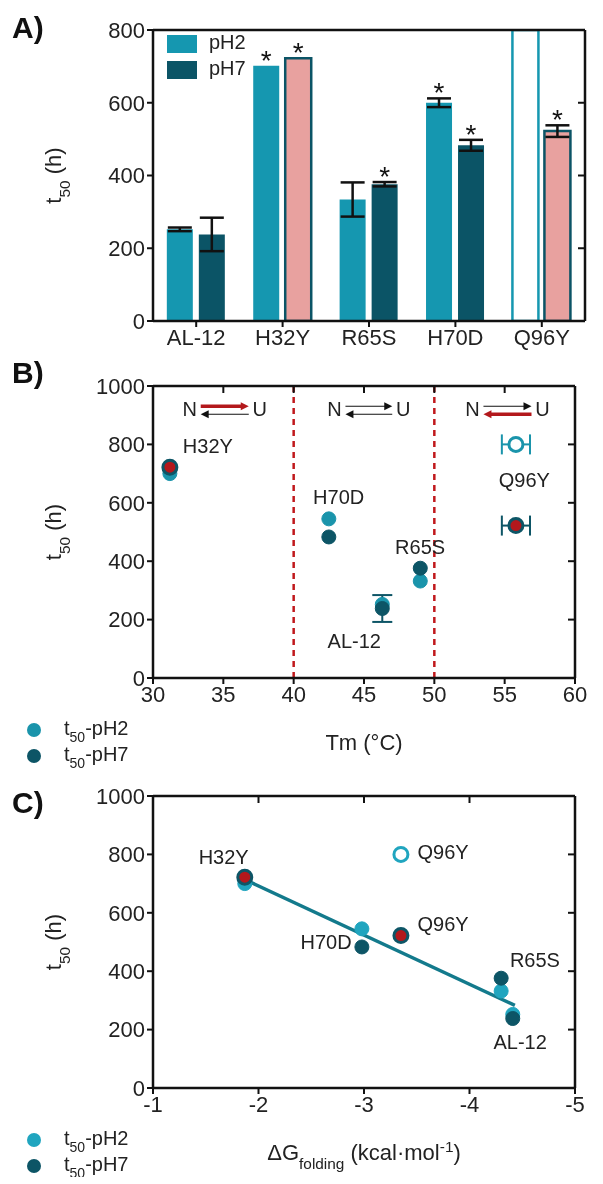 Image resolution: width=603 pixels, height=1184 pixels. What do you see at coordinates (28, 372) in the screenshot?
I see `chart-title: B)` at bounding box center [28, 372].